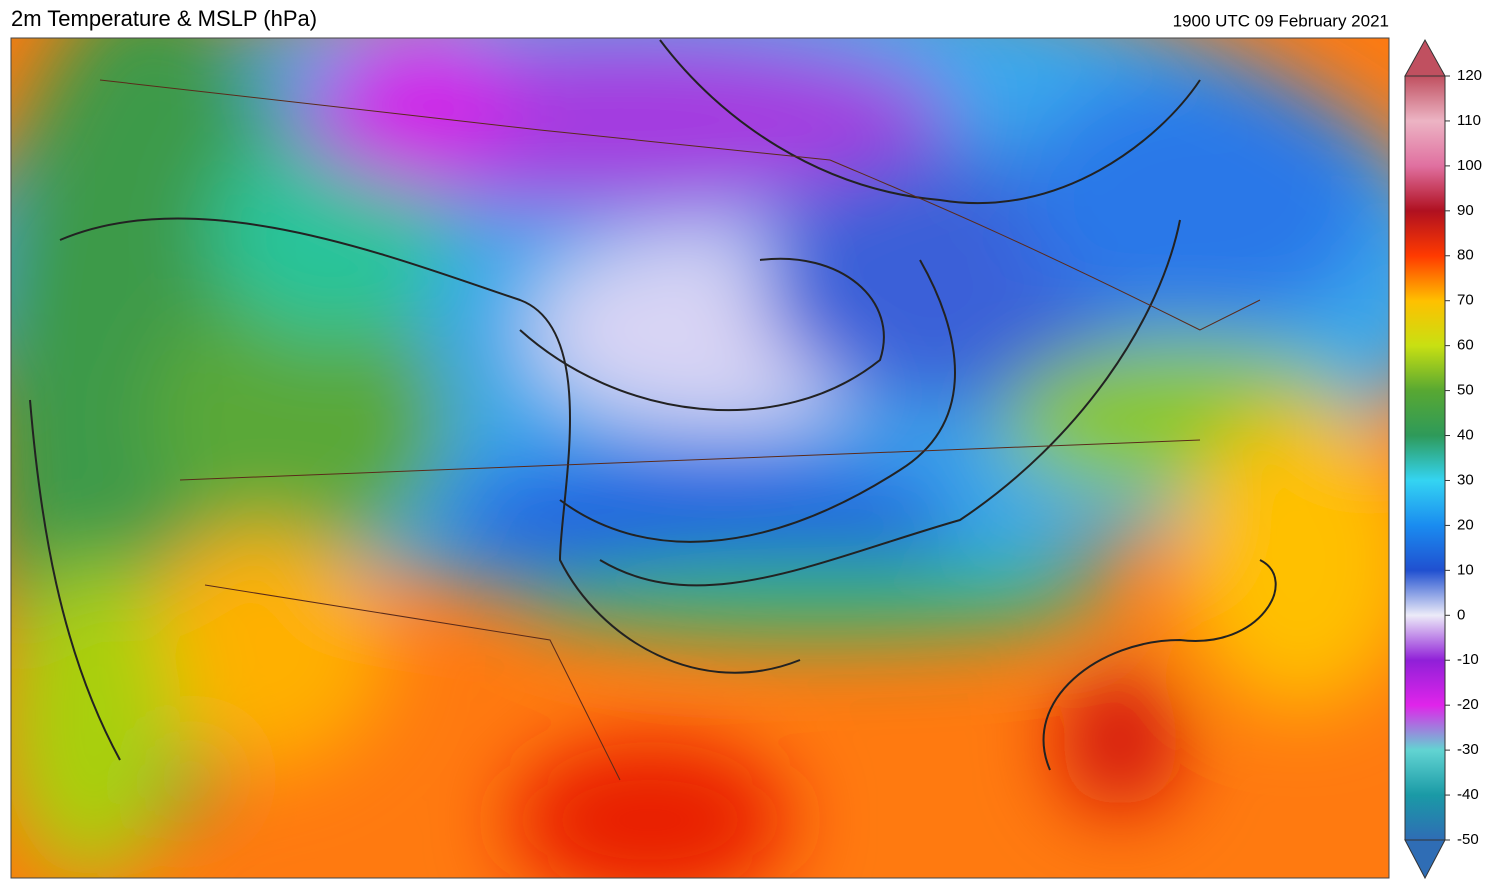  What do you see at coordinates (1425, 859) in the screenshot?
I see `colorbar-bottom-arrow` at bounding box center [1425, 859].